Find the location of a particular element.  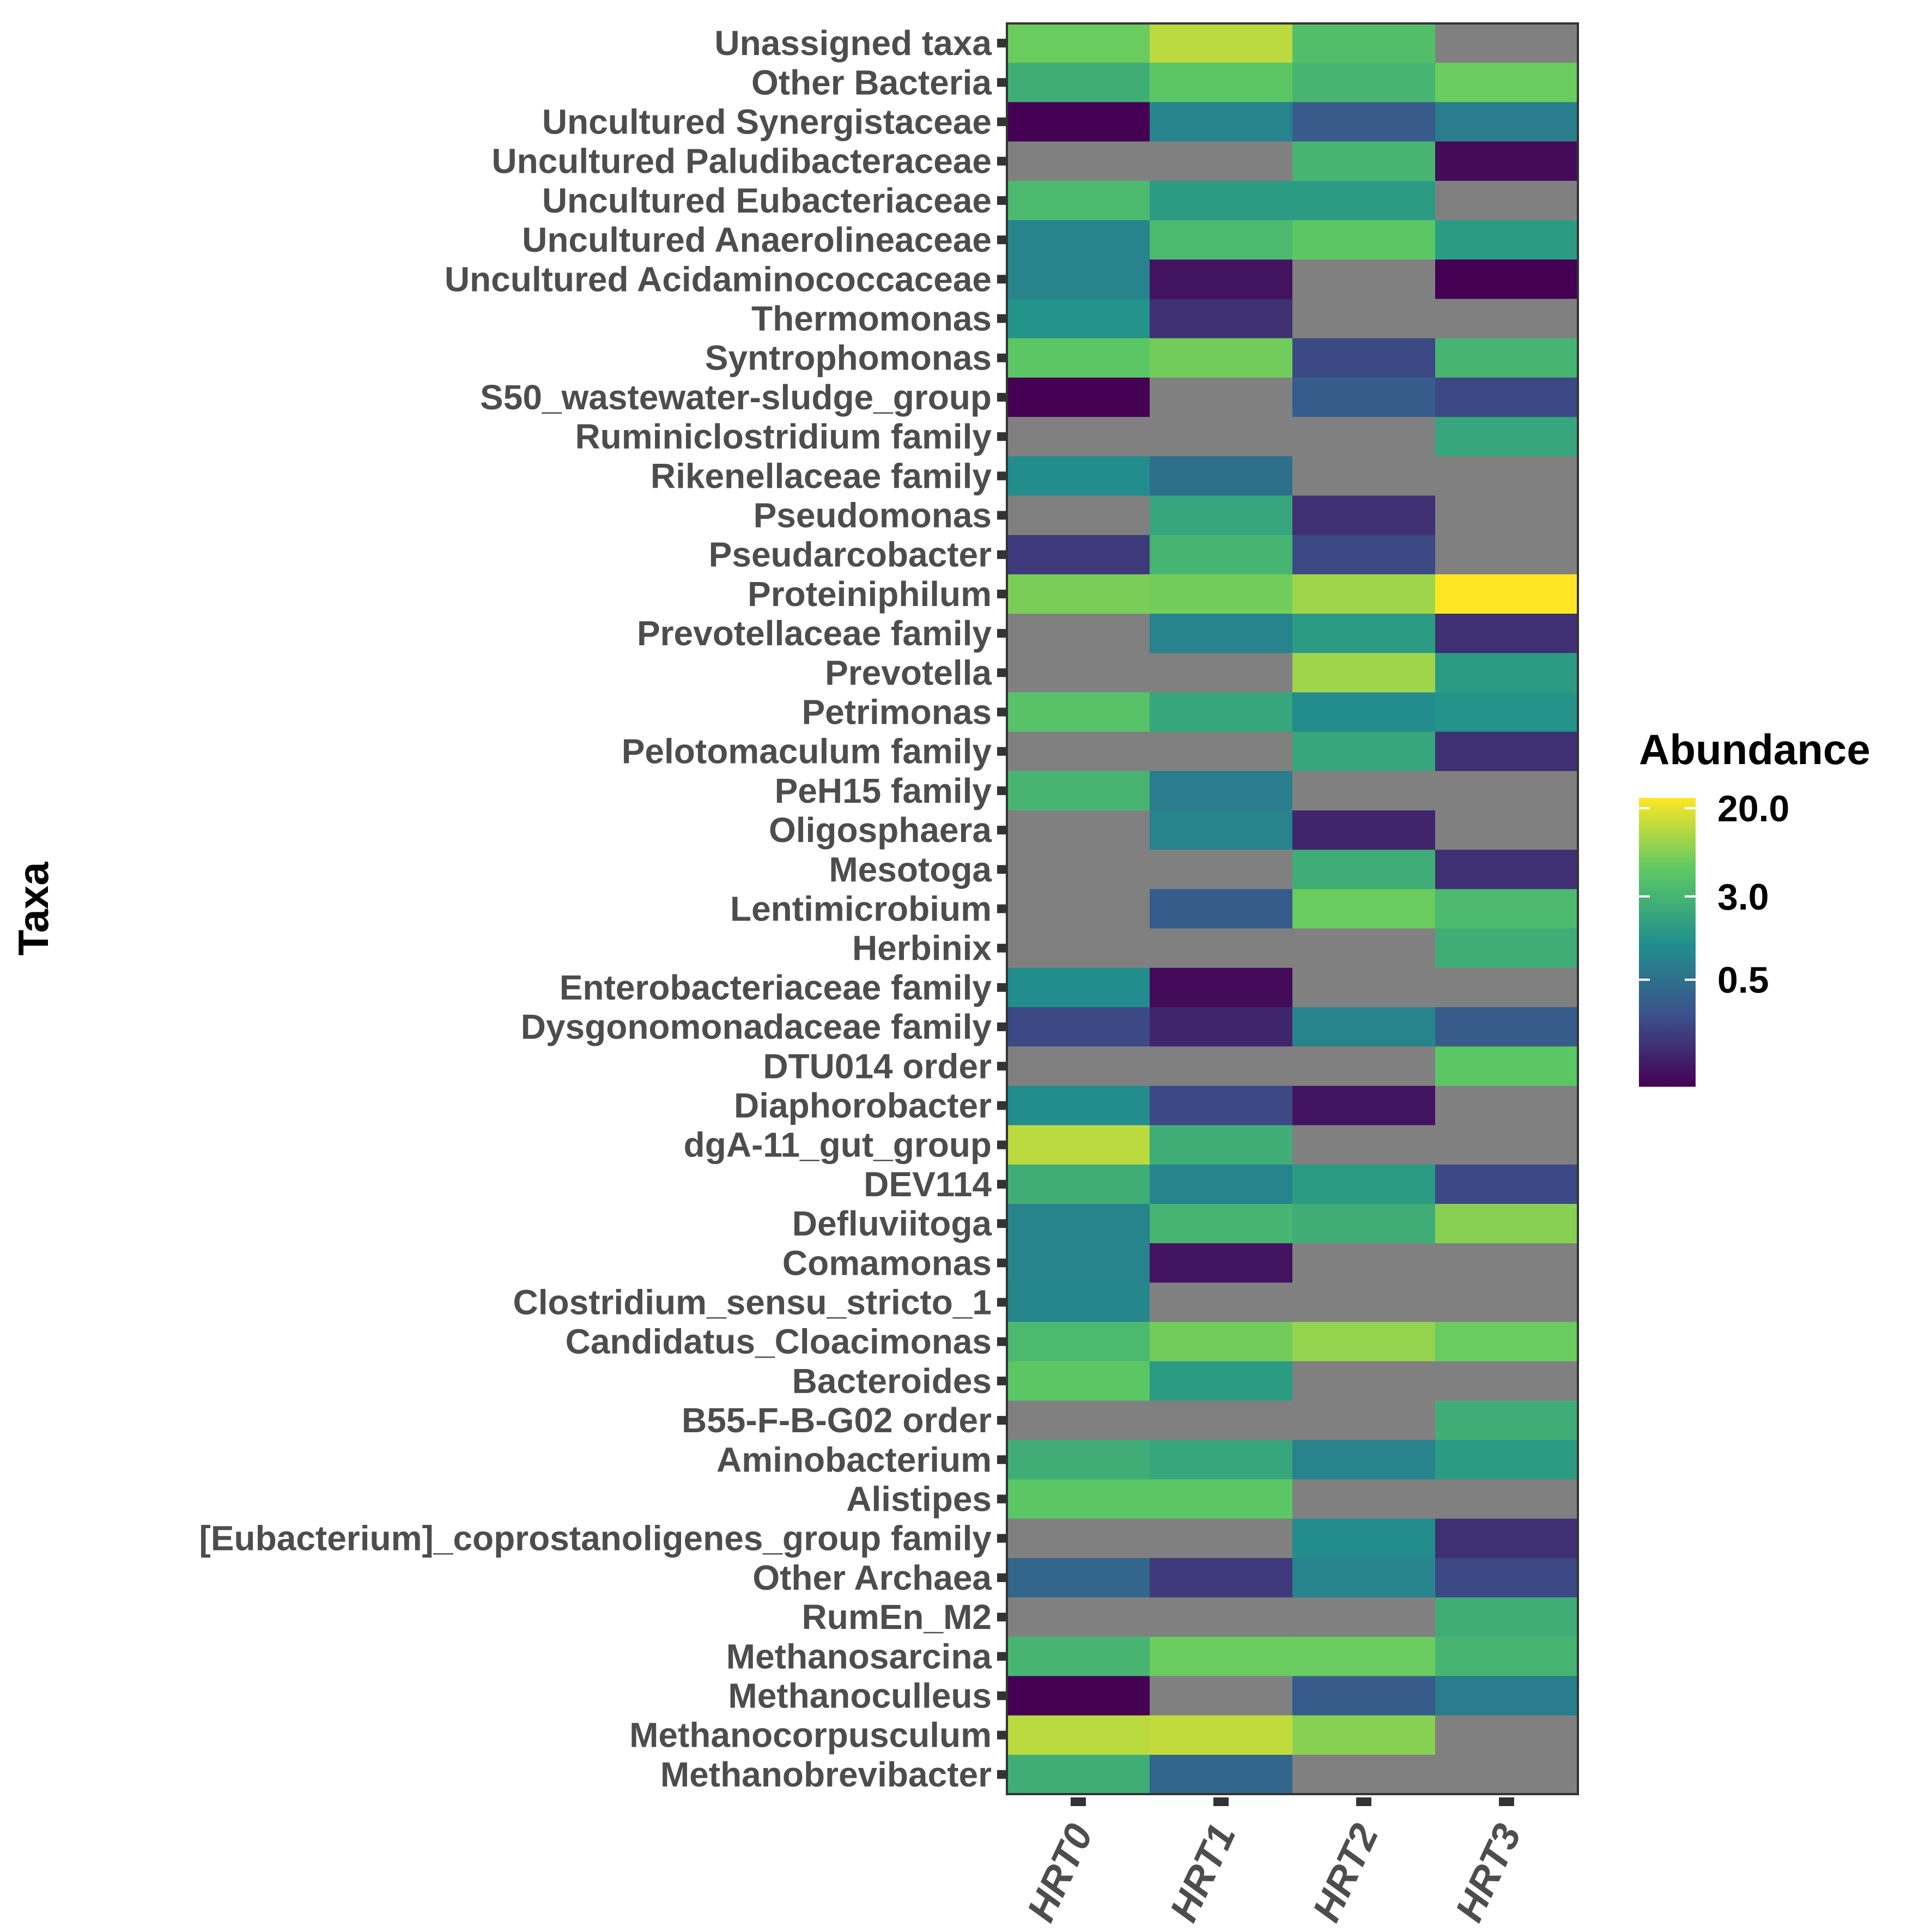

row-label-comamonas: Comamonas is located at coordinates (887, 1262).